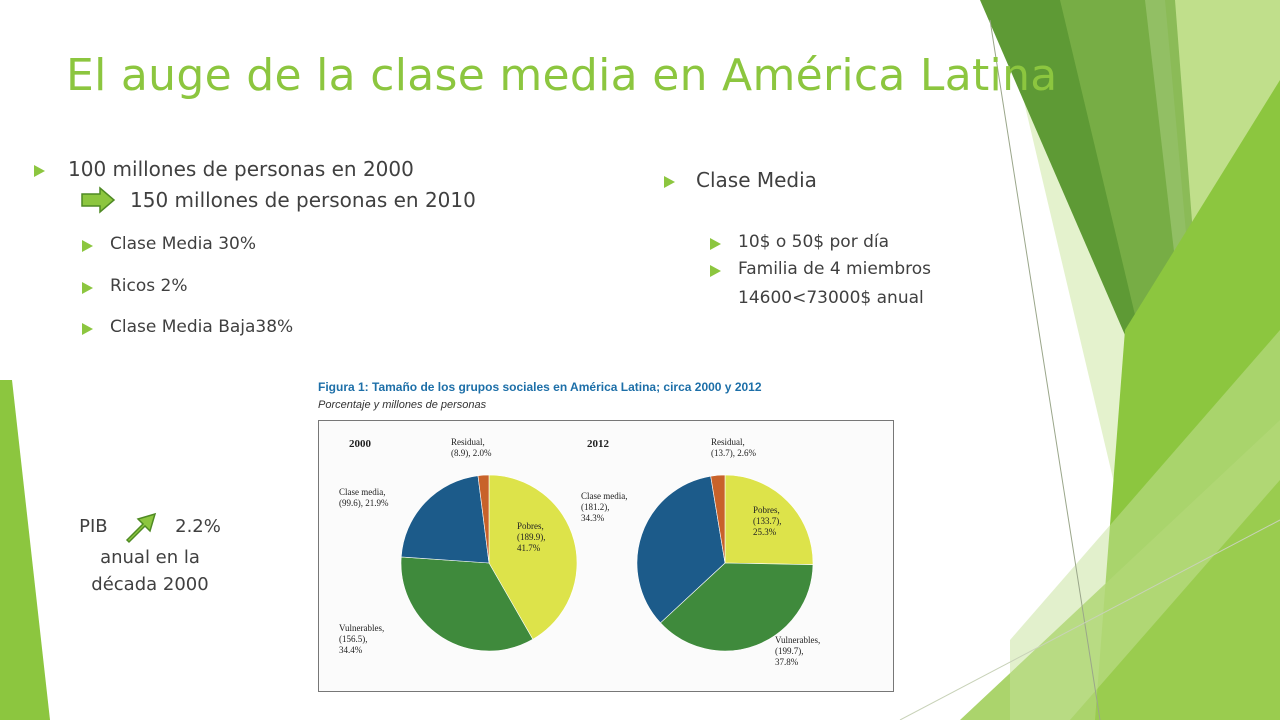 This screenshot has height=720, width=1280. Describe the element at coordinates (402, 405) in the screenshot. I see `figure-subtitle: Porcentaje y millones de personas` at that location.